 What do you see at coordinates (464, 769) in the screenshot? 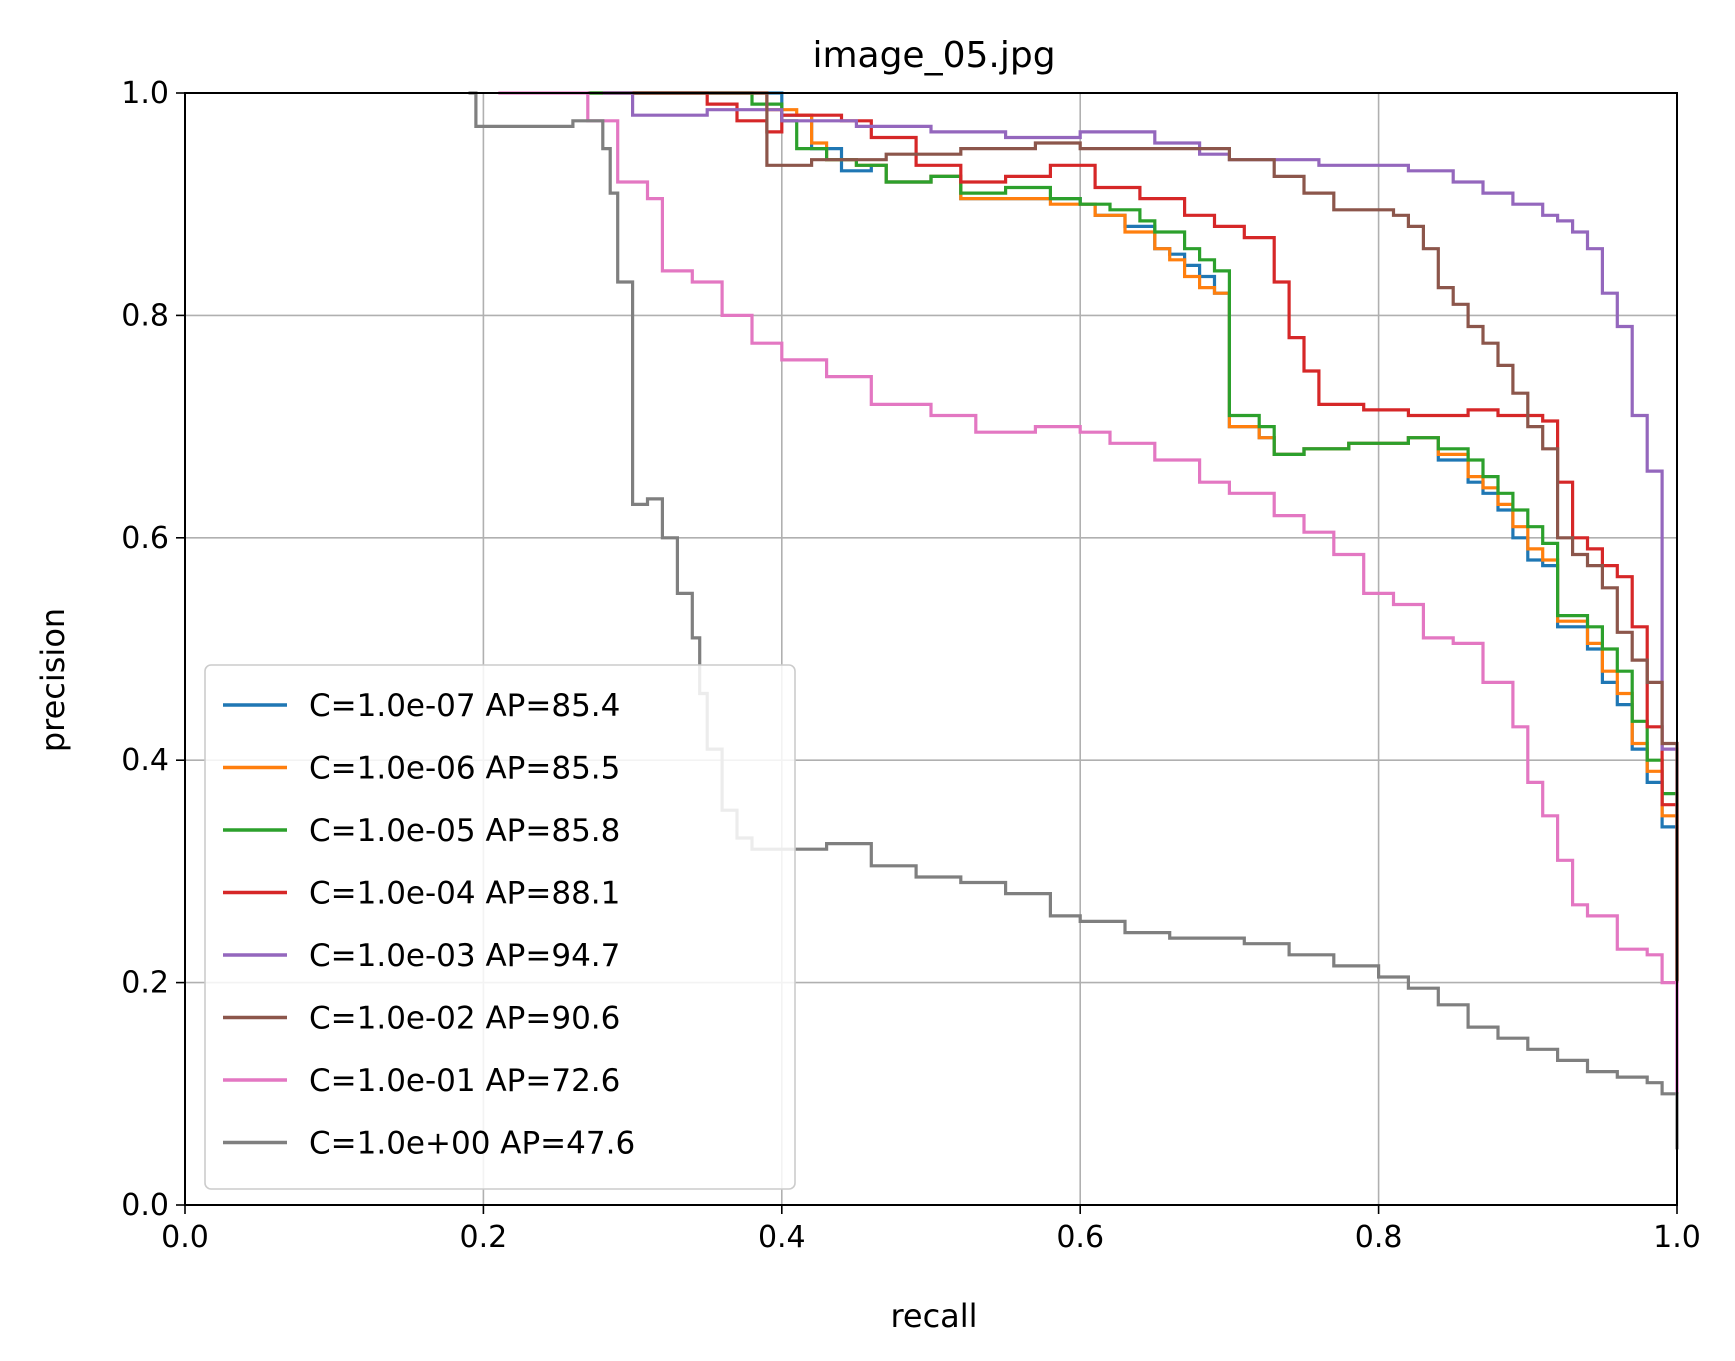
I see `legend-entry: C=1.0e-06 AP=85.5` at bounding box center [464, 769].